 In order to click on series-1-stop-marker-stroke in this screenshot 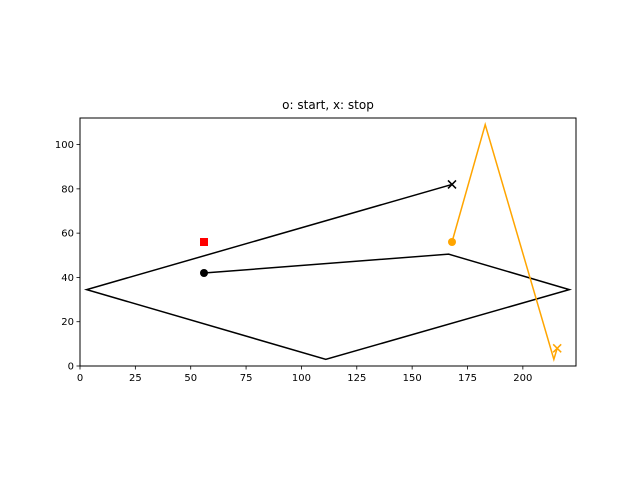, I will do `click(452, 184)`.